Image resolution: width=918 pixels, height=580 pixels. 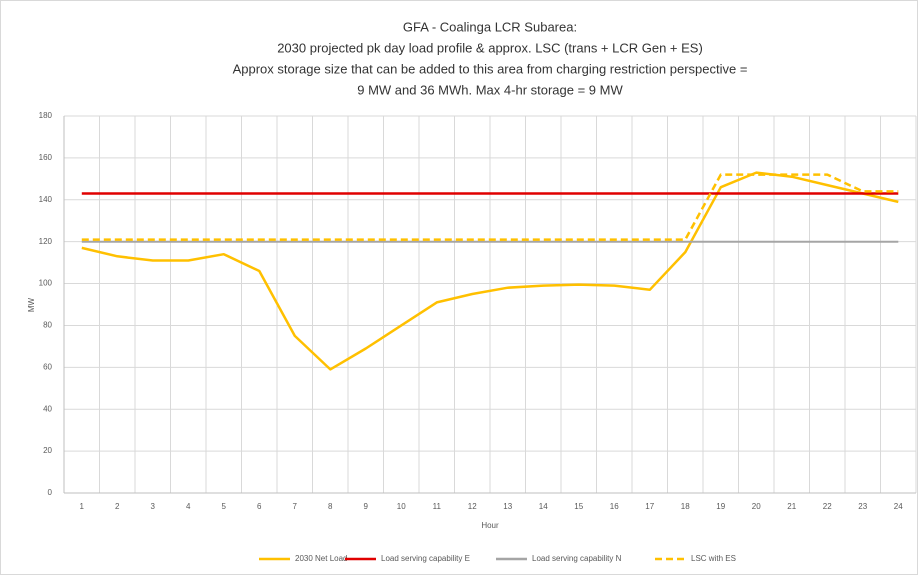 I want to click on x-tick-label: 22, so click(x=827, y=506).